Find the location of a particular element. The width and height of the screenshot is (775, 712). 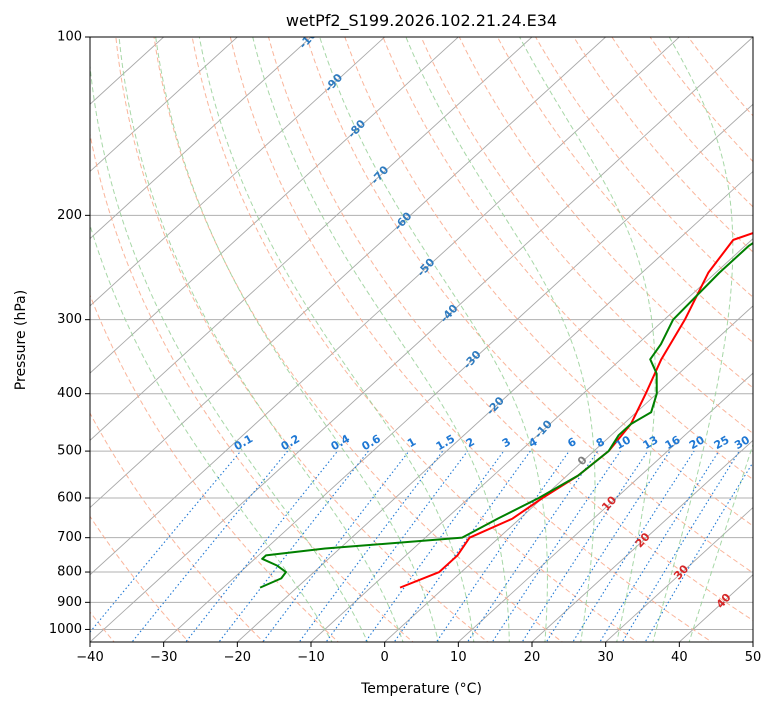

y-tick-label: 300 is located at coordinates (69, 319).